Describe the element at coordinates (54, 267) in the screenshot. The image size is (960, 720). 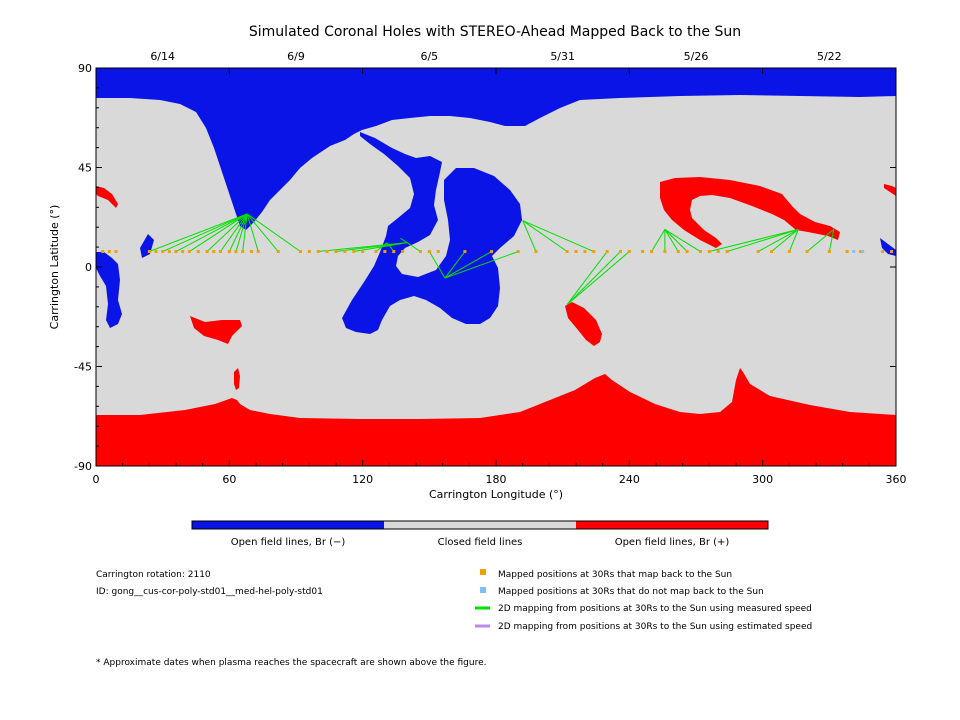
I see `y-axis-label: Carrington Latitude (°)` at that location.